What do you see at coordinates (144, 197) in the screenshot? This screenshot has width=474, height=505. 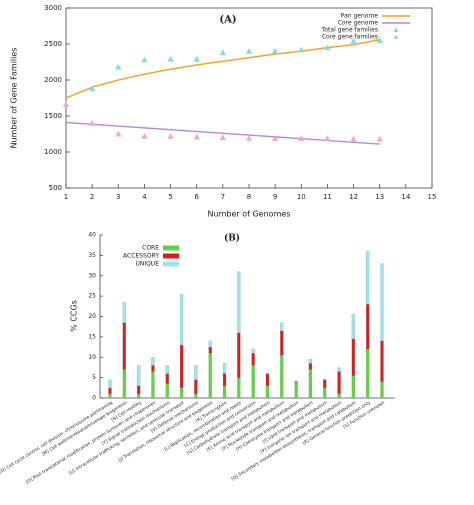 I see `x-tick-label: 4` at bounding box center [144, 197].